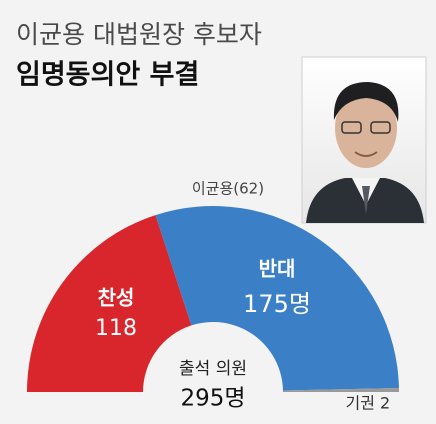  I want to click on segment-value: 118, so click(116, 328).